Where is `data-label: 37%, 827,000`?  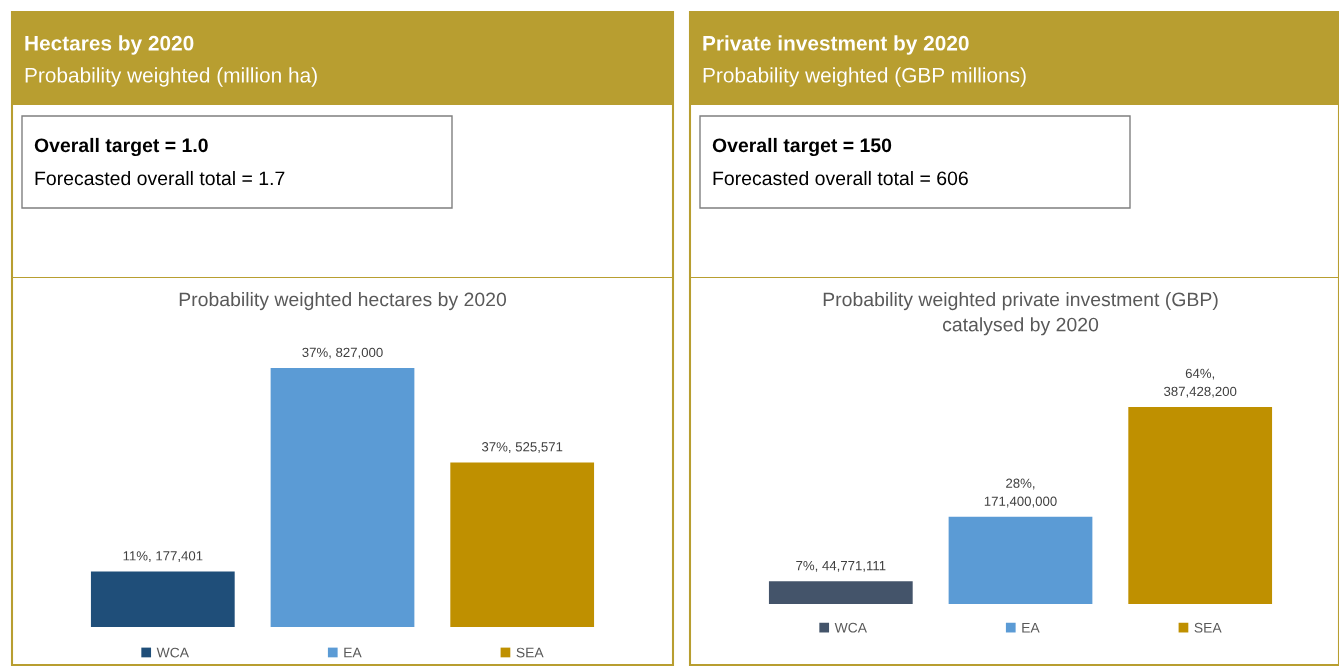 data-label: 37%, 827,000 is located at coordinates (342, 353).